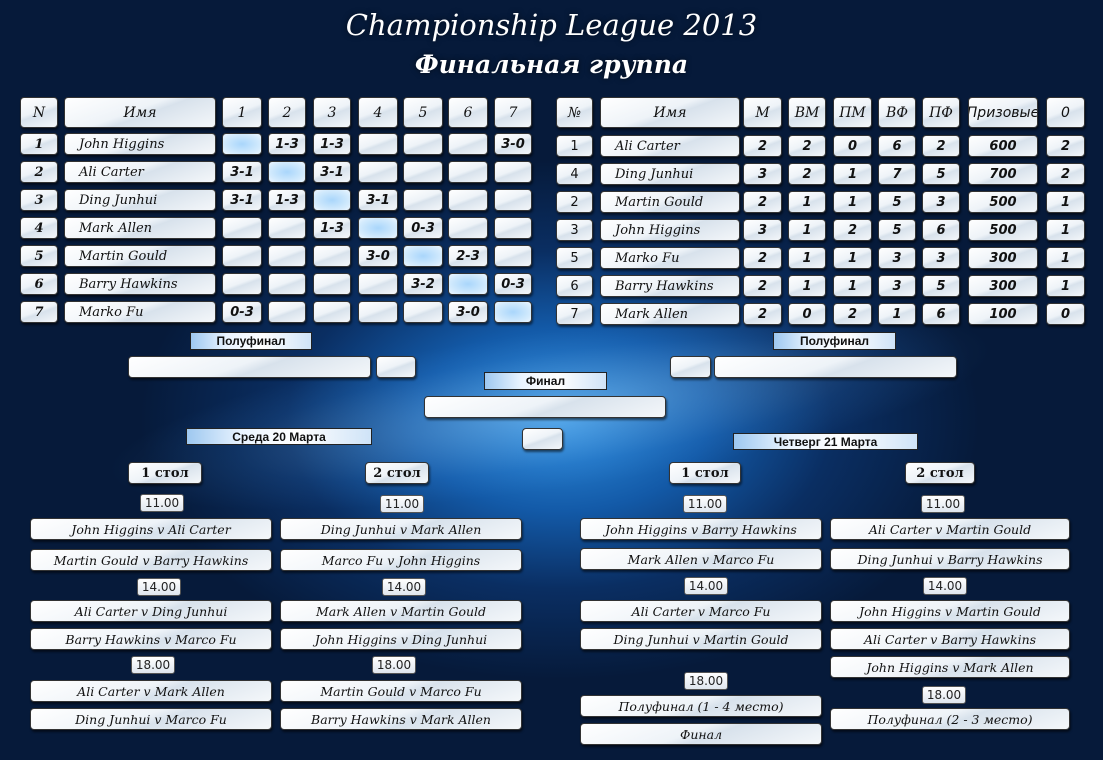  Describe the element at coordinates (401, 691) in the screenshot. I see `match-entry: Martin Gould v Marco Fu` at that location.